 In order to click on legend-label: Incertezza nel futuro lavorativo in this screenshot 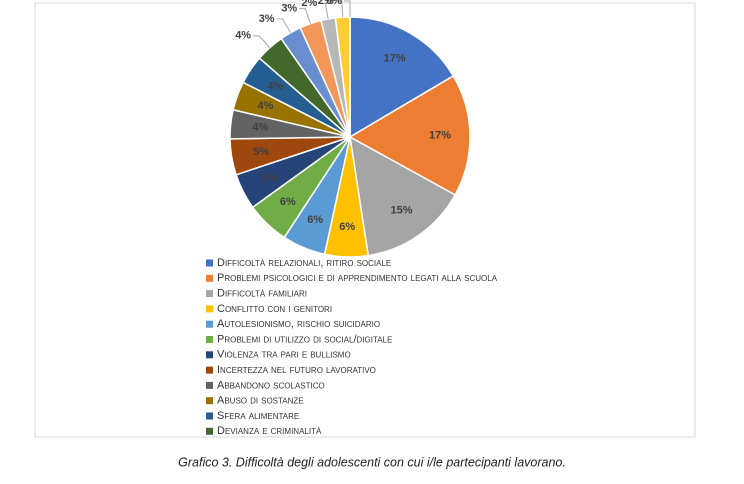, I will do `click(296, 370)`.